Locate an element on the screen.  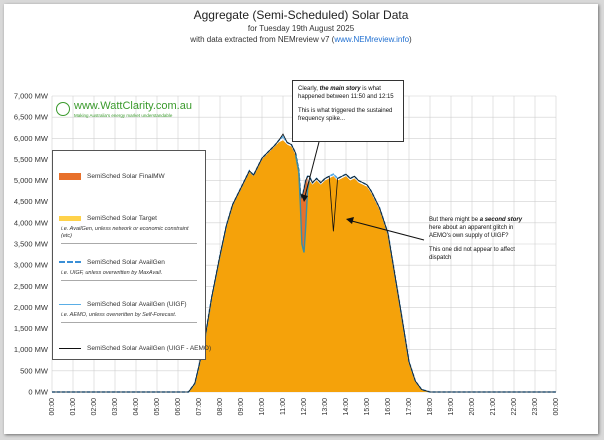
legend-item-uigf-aemo: SemiSched Solar AvailGen (UIGF - AEMO) is located at coordinates (135, 348).